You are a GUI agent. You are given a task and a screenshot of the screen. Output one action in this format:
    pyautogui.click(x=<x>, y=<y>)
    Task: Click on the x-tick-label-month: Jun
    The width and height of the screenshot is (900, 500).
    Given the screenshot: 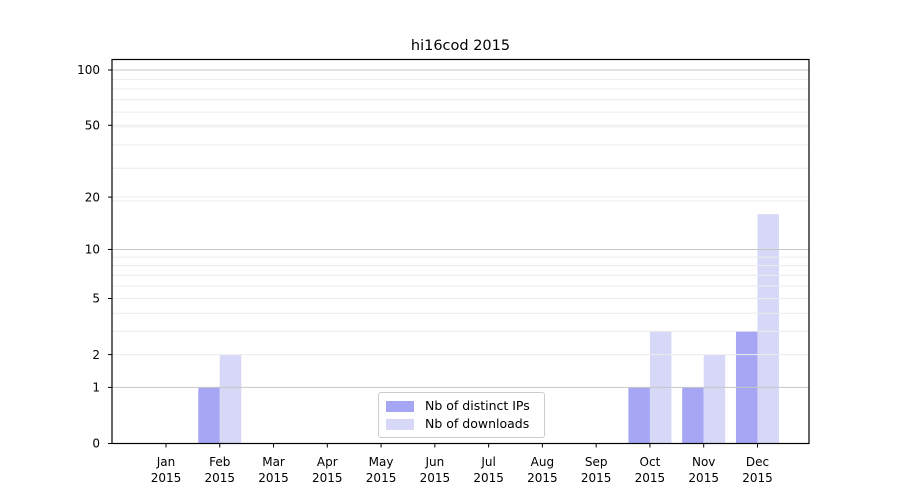 What is the action you would take?
    pyautogui.click(x=434, y=462)
    